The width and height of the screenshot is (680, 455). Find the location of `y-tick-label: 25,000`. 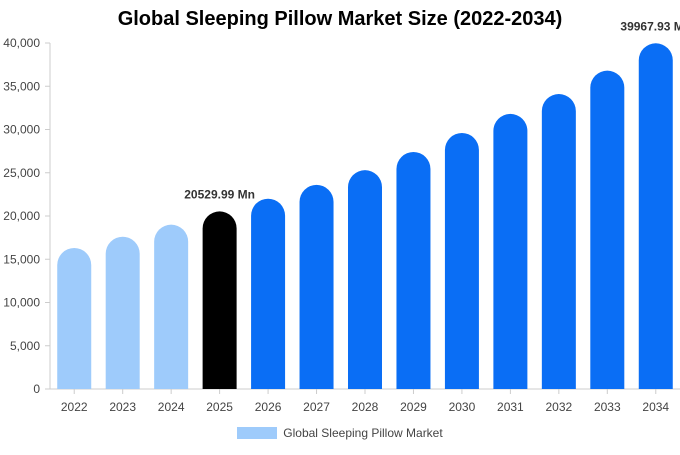

y-tick-label: 25,000 is located at coordinates (21, 173).